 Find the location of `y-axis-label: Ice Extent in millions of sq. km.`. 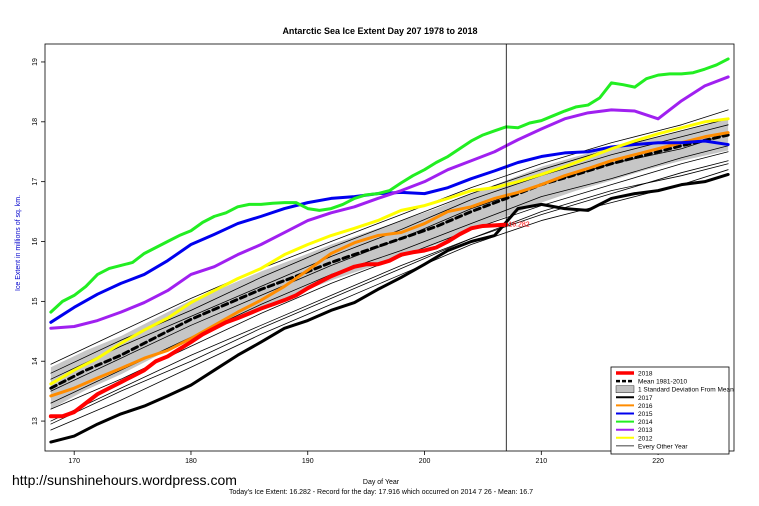

y-axis-label: Ice Extent in millions of sq. km. is located at coordinates (18, 243).